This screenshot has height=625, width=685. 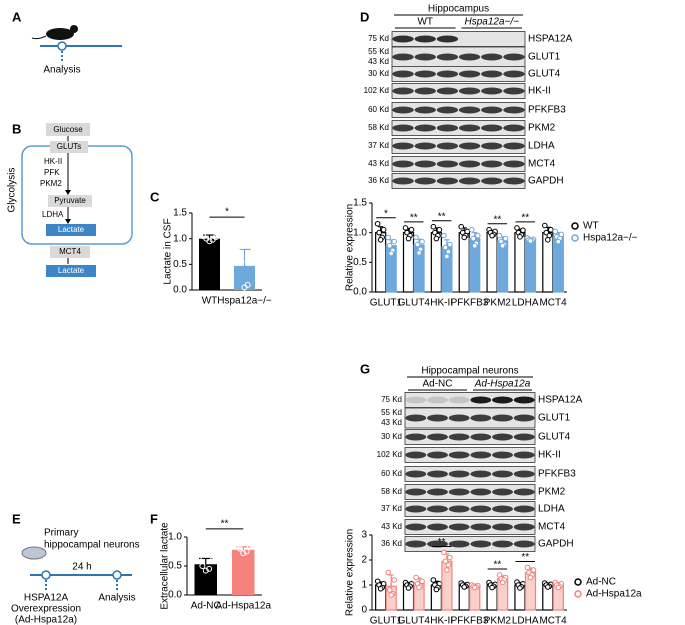 What do you see at coordinates (554, 437) in the screenshot?
I see `protein-label: GLUT4` at bounding box center [554, 437].